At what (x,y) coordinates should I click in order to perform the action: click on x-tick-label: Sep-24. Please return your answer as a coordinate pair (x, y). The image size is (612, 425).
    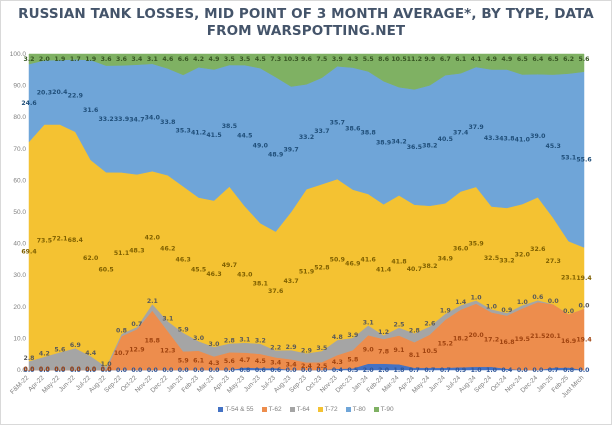
    Looking at the image, I should click on (483, 384).